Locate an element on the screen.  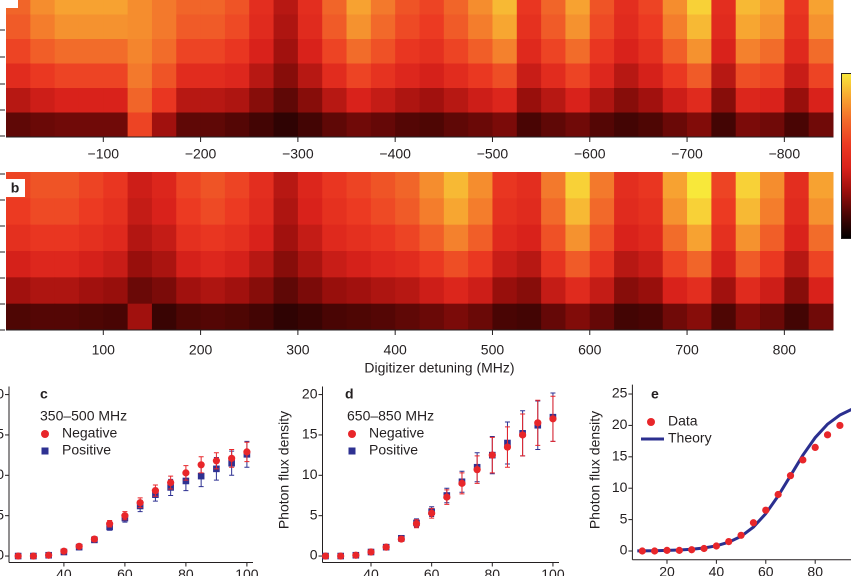
x-tick-label: −600 is located at coordinates (590, 154).